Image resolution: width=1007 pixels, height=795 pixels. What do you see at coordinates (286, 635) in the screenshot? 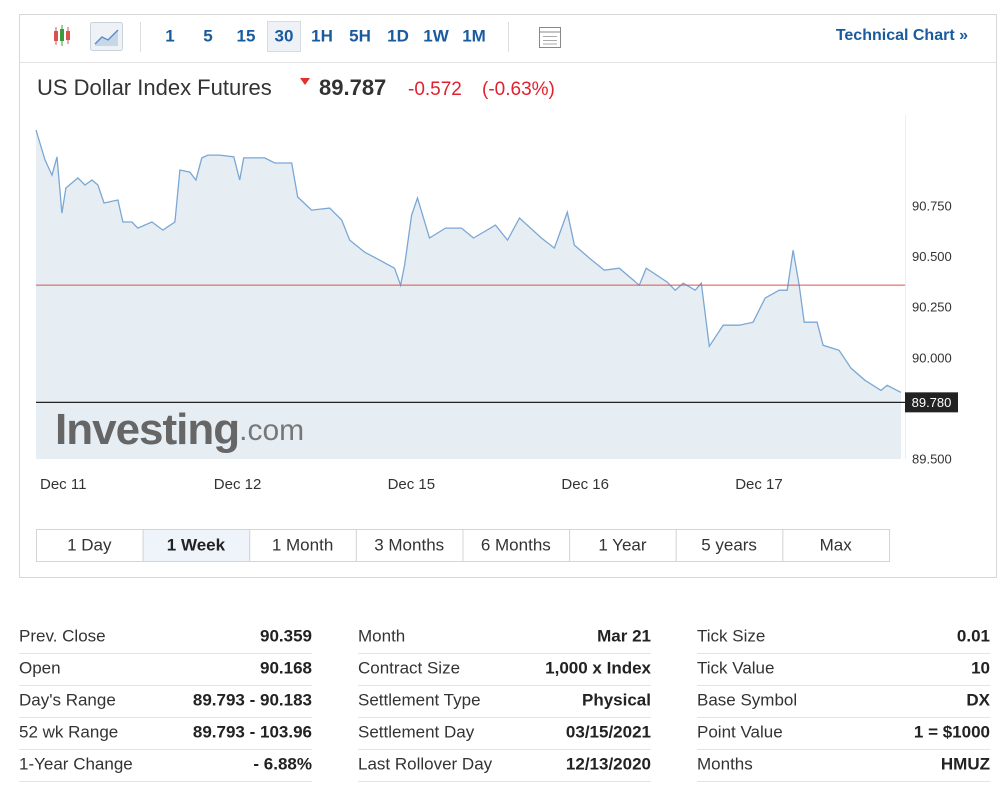
I see `stat-value: 90.359` at bounding box center [286, 635].